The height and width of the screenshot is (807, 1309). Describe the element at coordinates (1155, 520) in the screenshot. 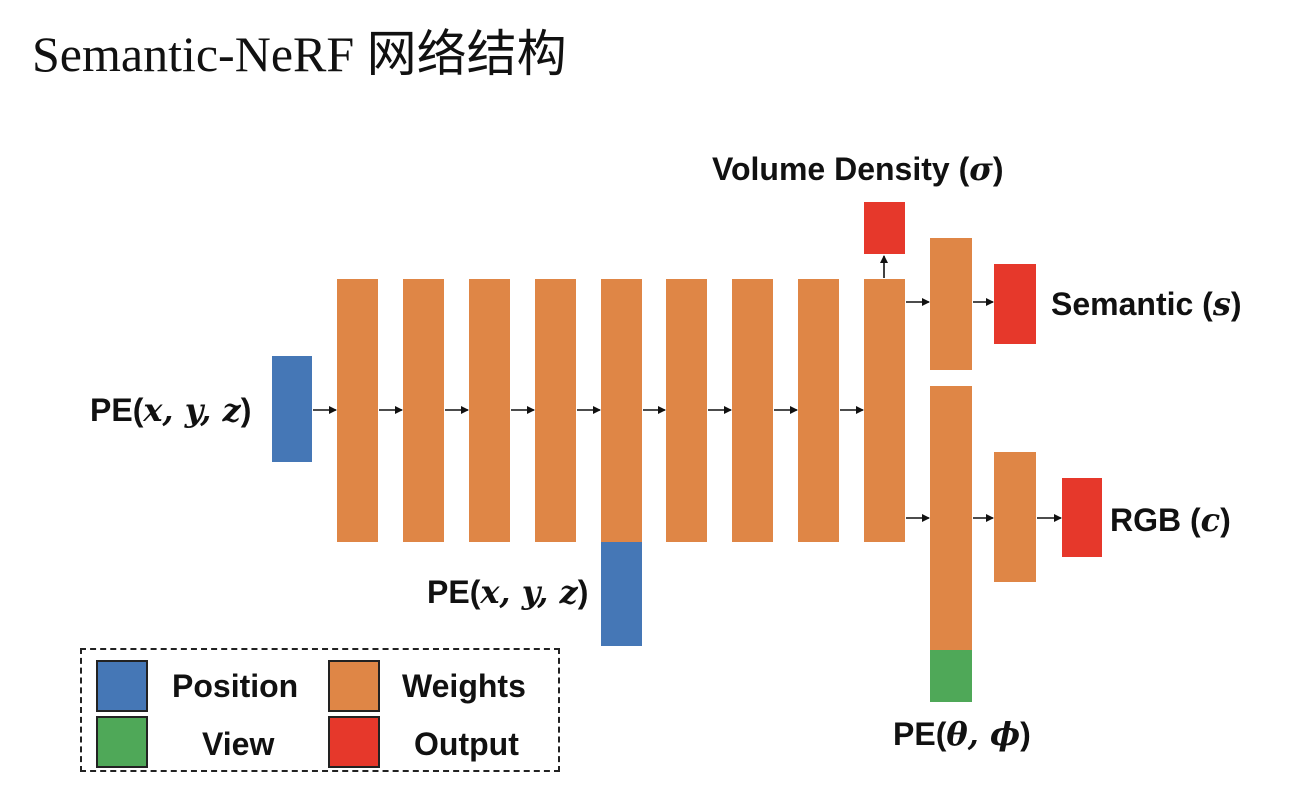

I see `rgb-prefix: RGB (` at that location.